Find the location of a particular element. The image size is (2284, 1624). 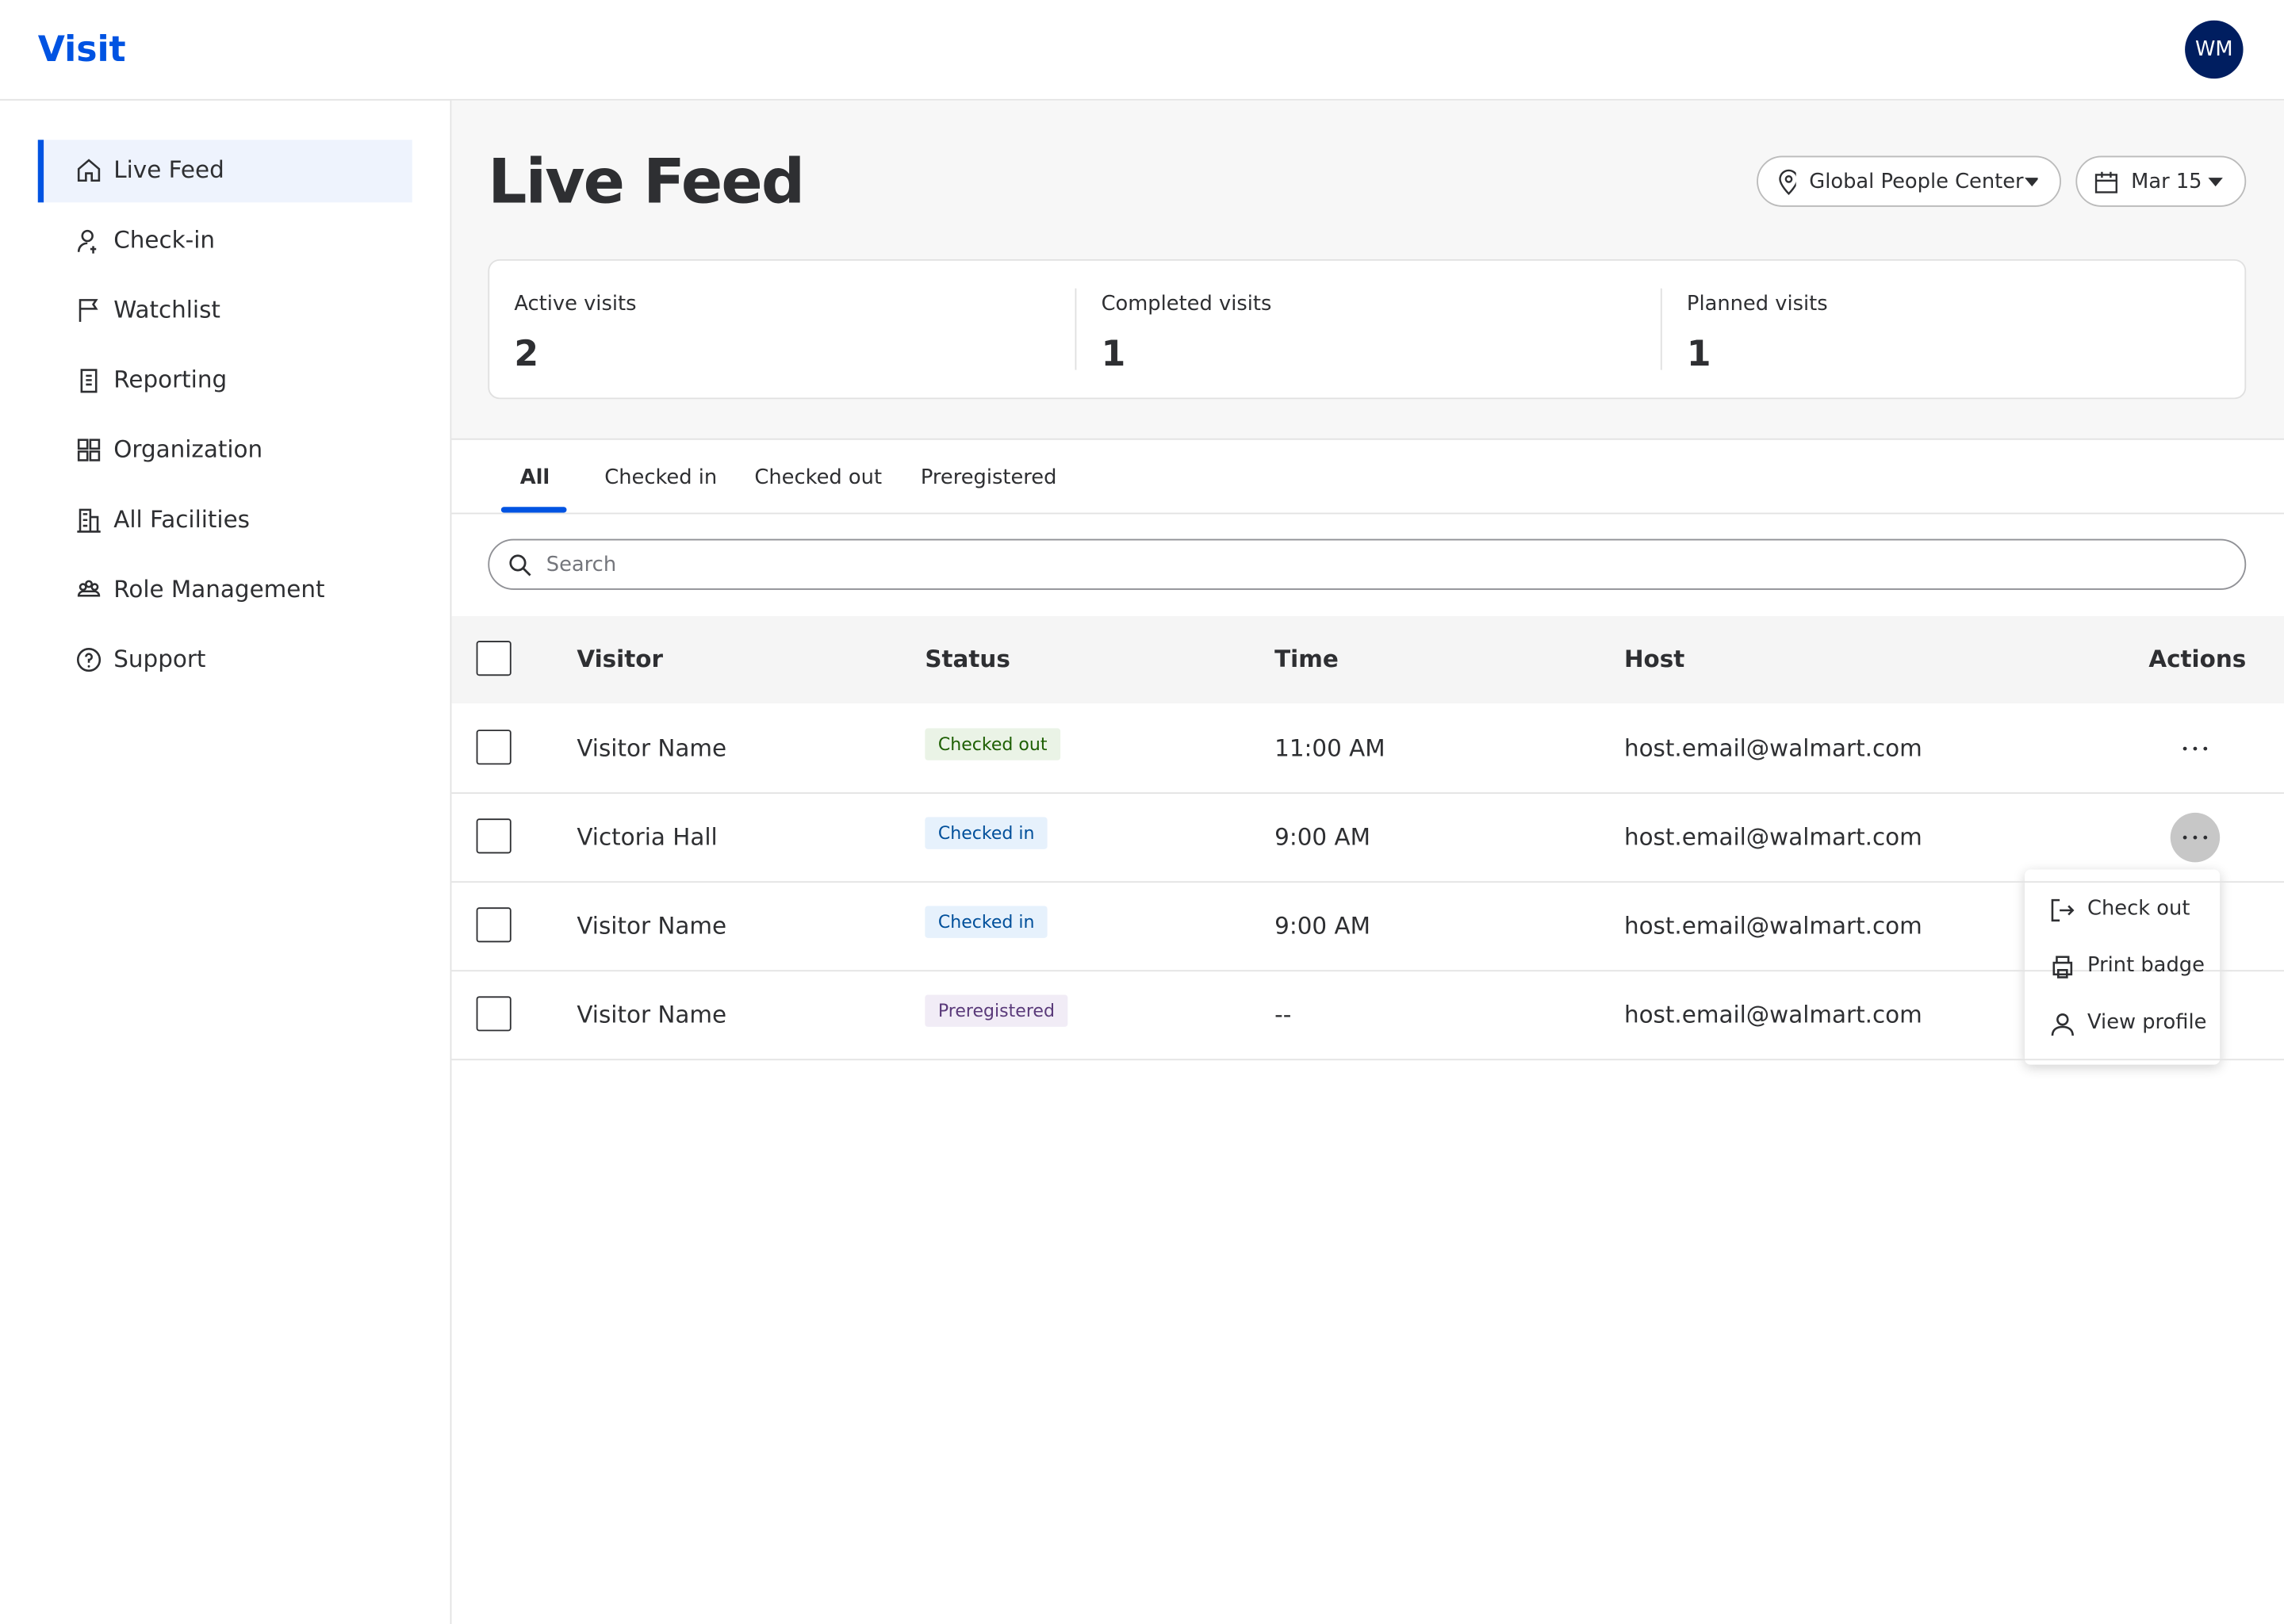

menu-item: Check out is located at coordinates (2138, 909).